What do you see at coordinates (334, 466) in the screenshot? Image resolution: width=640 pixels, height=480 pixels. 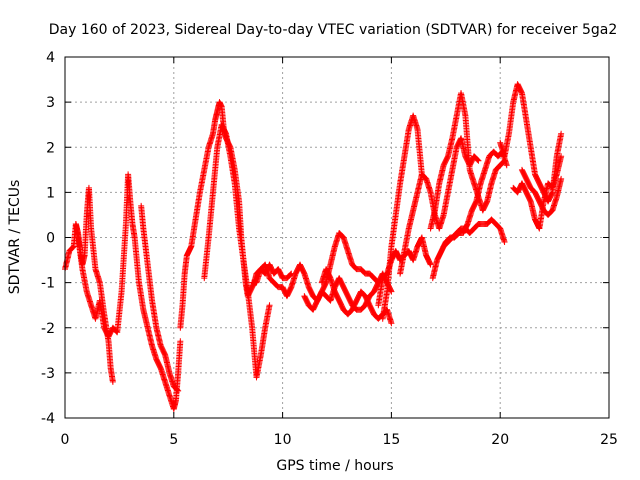 I see `x-axis-label: GPS time / hours` at bounding box center [334, 466].